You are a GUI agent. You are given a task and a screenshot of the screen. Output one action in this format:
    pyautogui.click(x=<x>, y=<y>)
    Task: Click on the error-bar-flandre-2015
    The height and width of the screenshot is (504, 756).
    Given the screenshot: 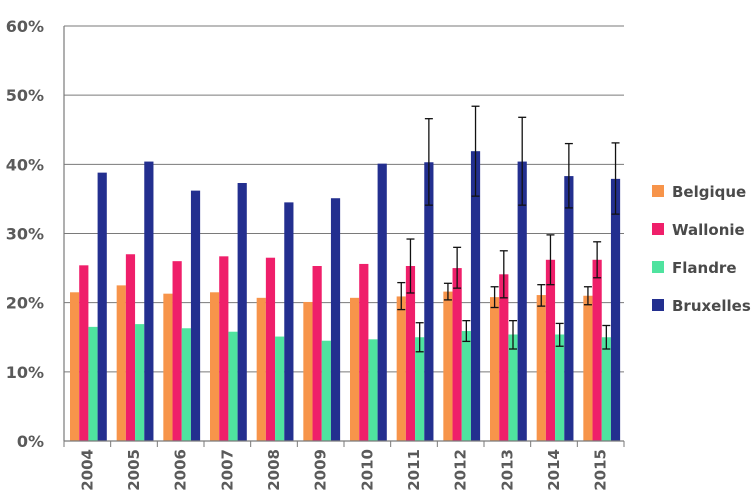 What is the action you would take?
    pyautogui.click(x=606, y=337)
    